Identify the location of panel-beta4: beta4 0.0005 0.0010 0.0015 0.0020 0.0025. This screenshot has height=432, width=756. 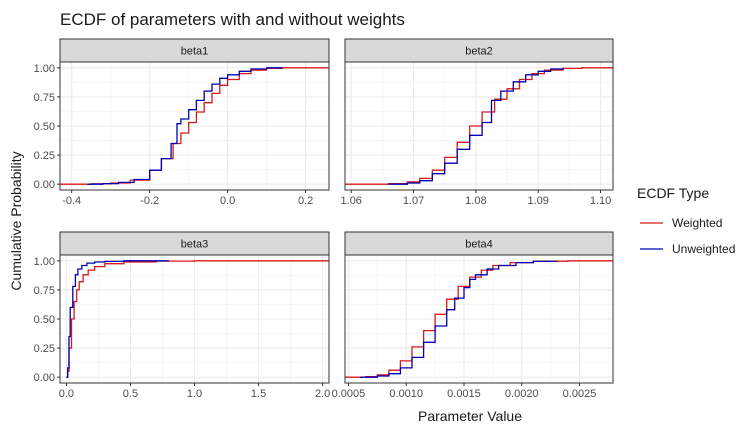
(473, 315).